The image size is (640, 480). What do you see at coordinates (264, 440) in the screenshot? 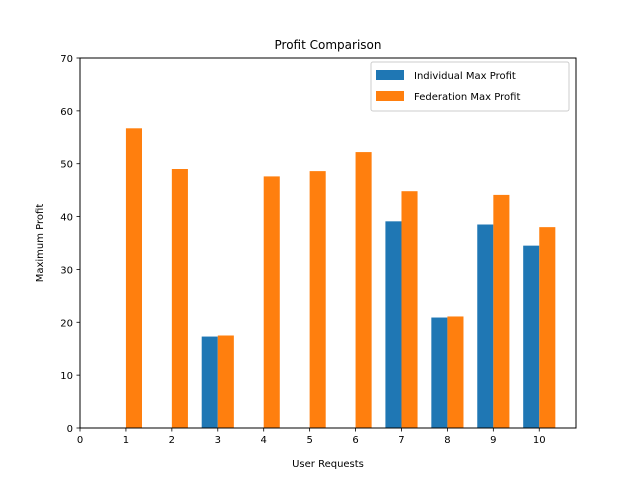
I see `x-tick-label: 4` at bounding box center [264, 440].